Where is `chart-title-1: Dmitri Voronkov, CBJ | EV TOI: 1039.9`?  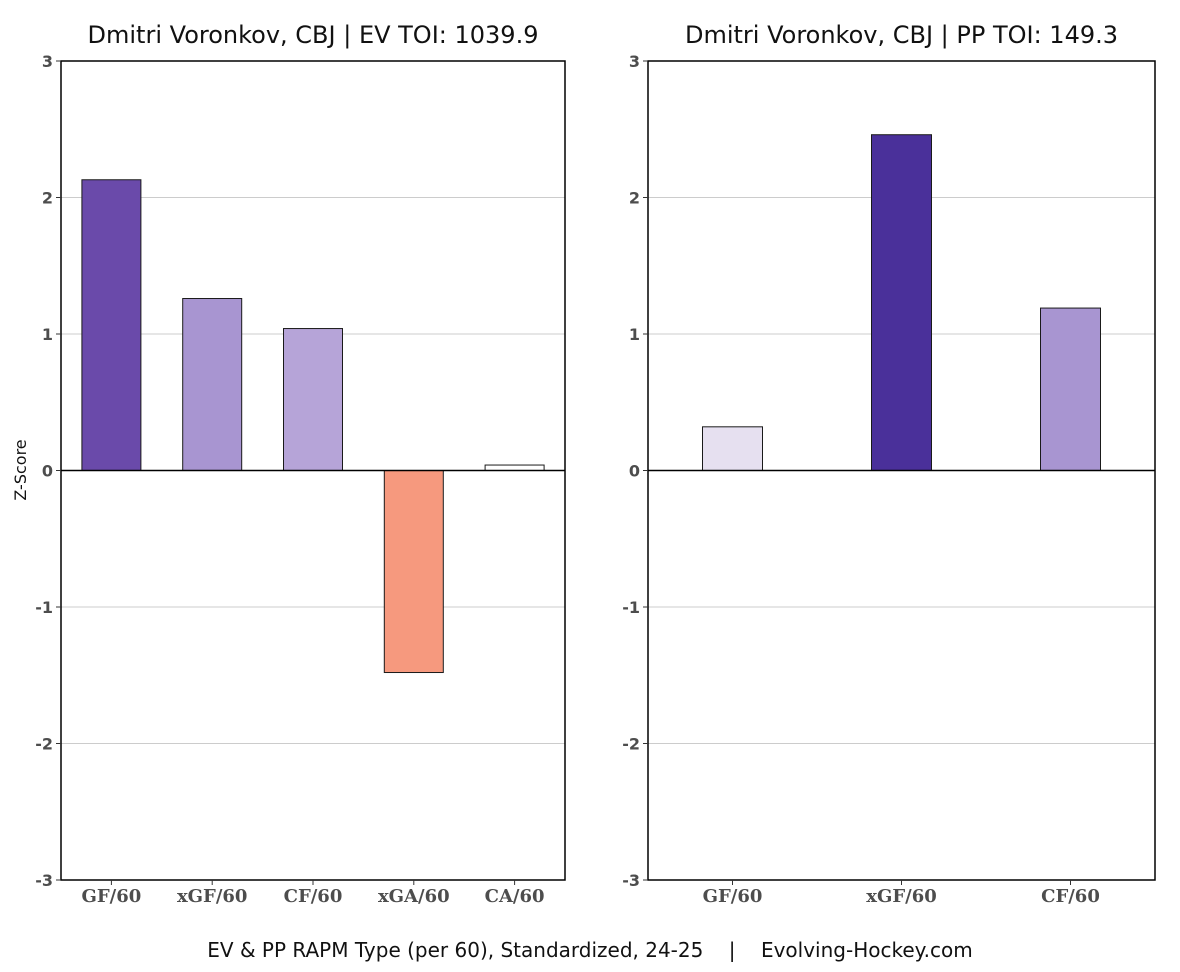 chart-title-1: Dmitri Voronkov, CBJ | EV TOI: 1039.9 is located at coordinates (313, 35).